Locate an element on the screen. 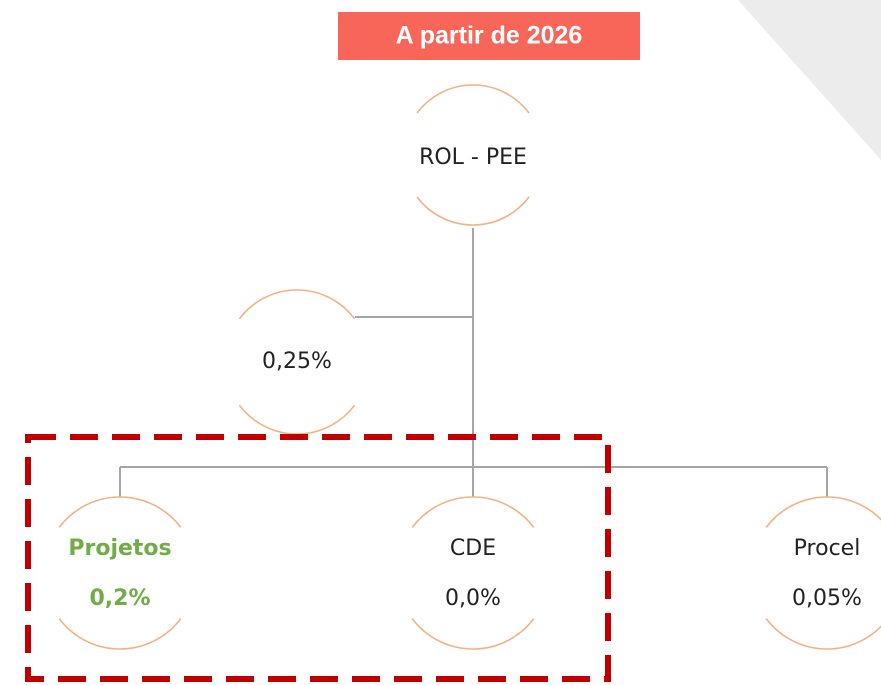 Image resolution: width=881 pixels, height=685 pixels. node-label: CDE is located at coordinates (473, 548).